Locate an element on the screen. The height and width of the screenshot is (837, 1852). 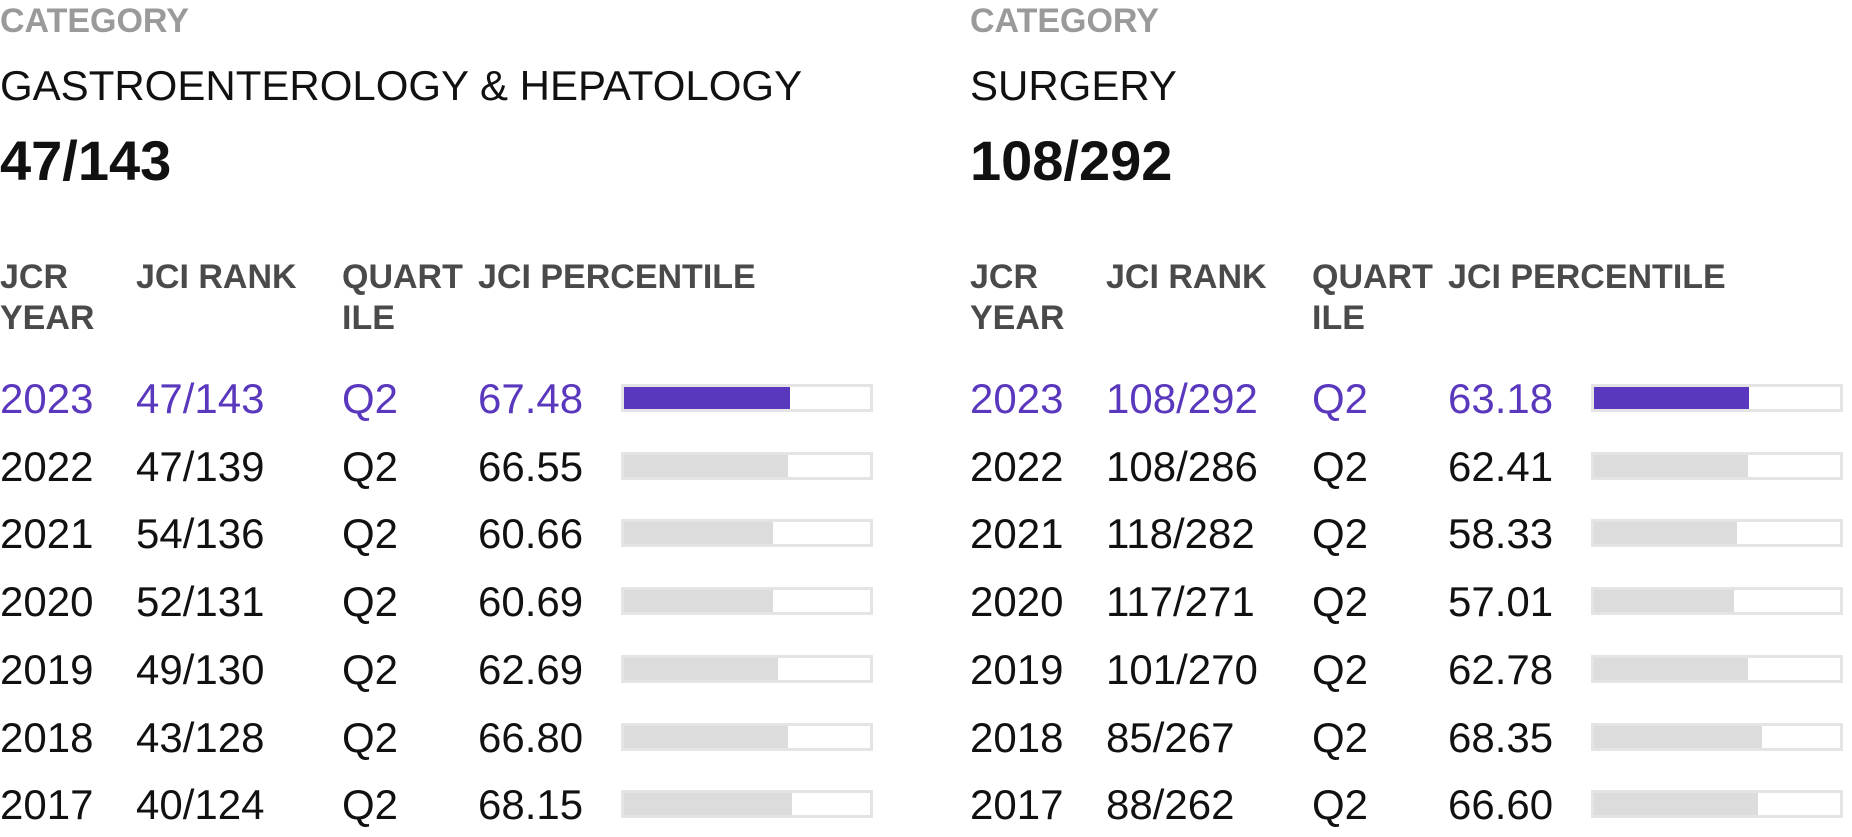
cell-percentile: 66.55 is located at coordinates (531, 466).